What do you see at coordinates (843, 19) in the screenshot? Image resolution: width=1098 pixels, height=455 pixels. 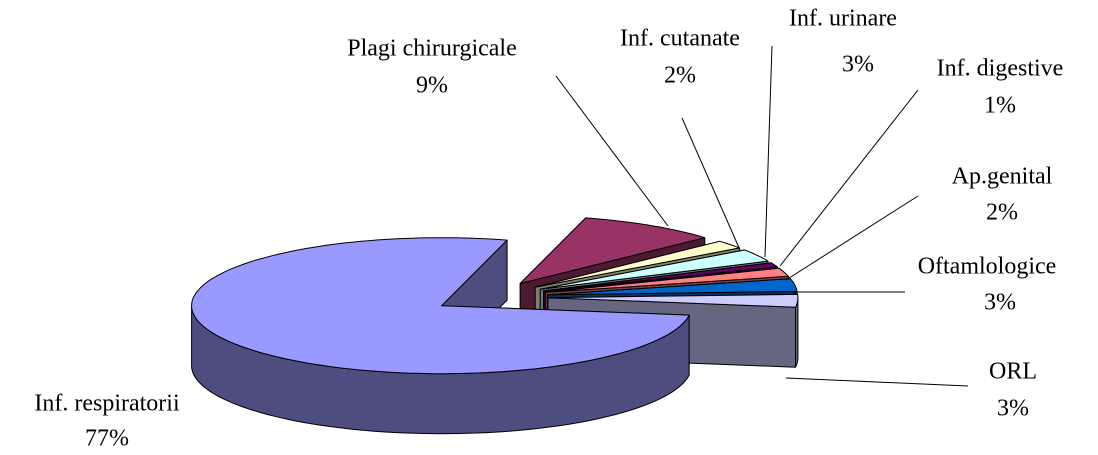 I see `slice-label: Inf. urinare` at bounding box center [843, 19].